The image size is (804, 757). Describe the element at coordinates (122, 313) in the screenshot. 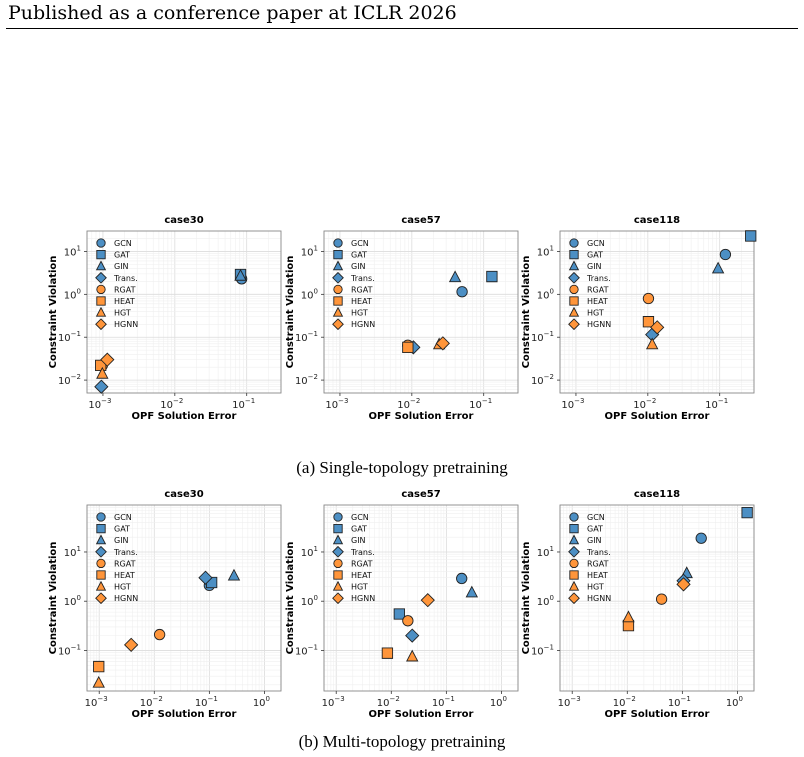

I see `legend-label: HGT` at that location.